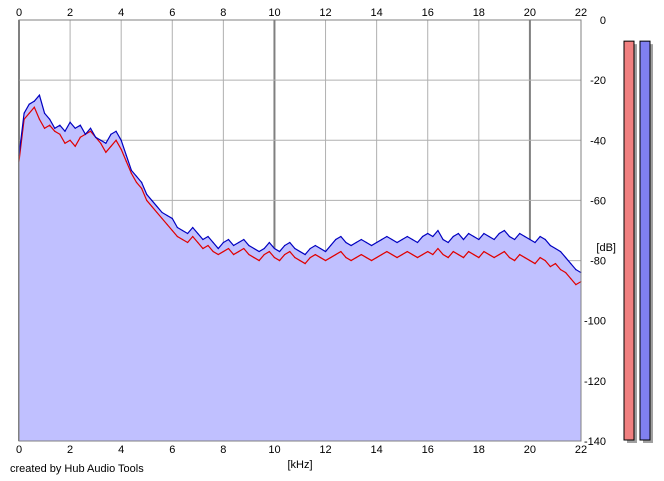 The image size is (664, 481). I want to click on y-tick-label: -20, so click(598, 81).